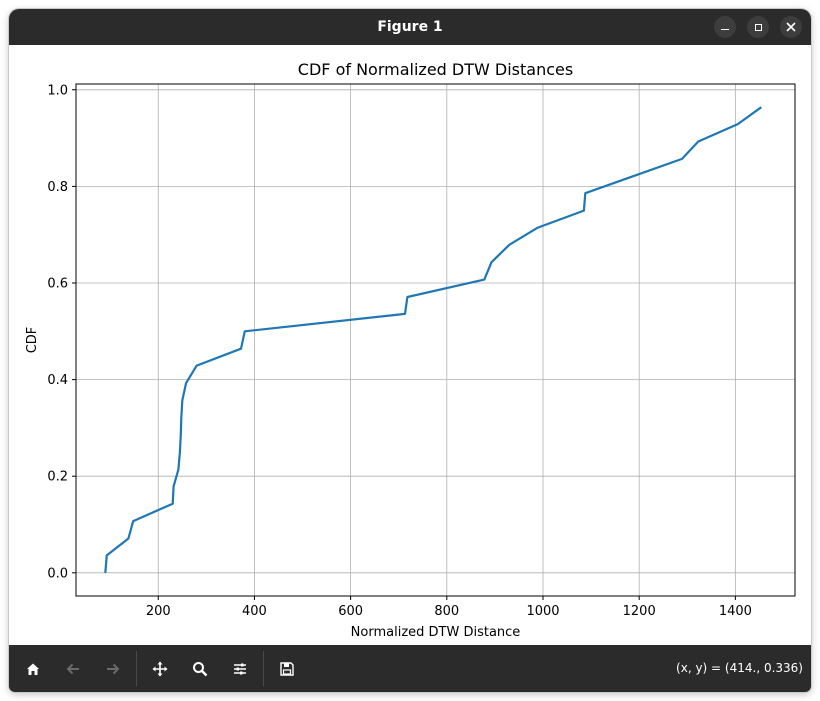  I want to click on maximize-icon, so click(758, 27).